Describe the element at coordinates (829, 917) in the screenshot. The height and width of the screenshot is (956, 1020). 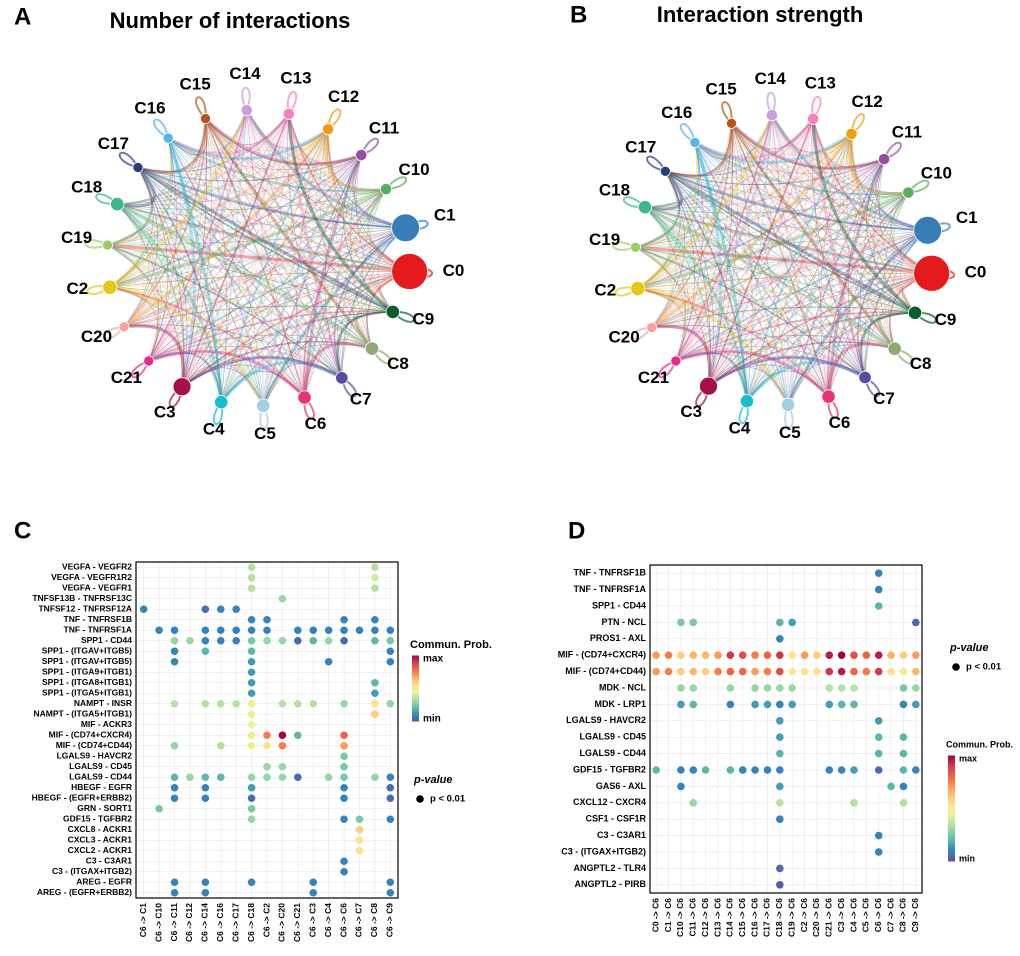
I see `x-tick-label: C21 -> C6` at that location.